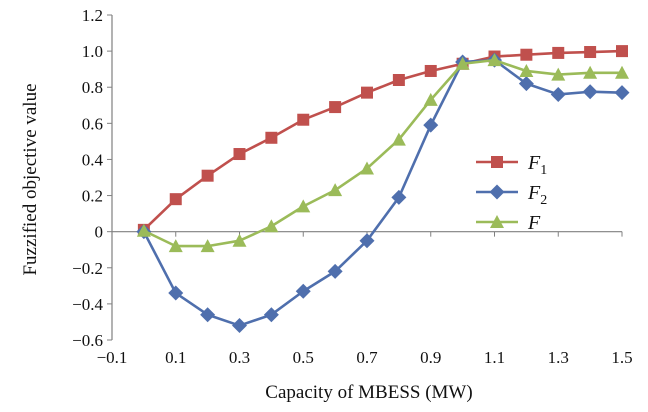  What do you see at coordinates (92, 15) in the screenshot?
I see `y-tick-label: 1.2` at bounding box center [92, 15].